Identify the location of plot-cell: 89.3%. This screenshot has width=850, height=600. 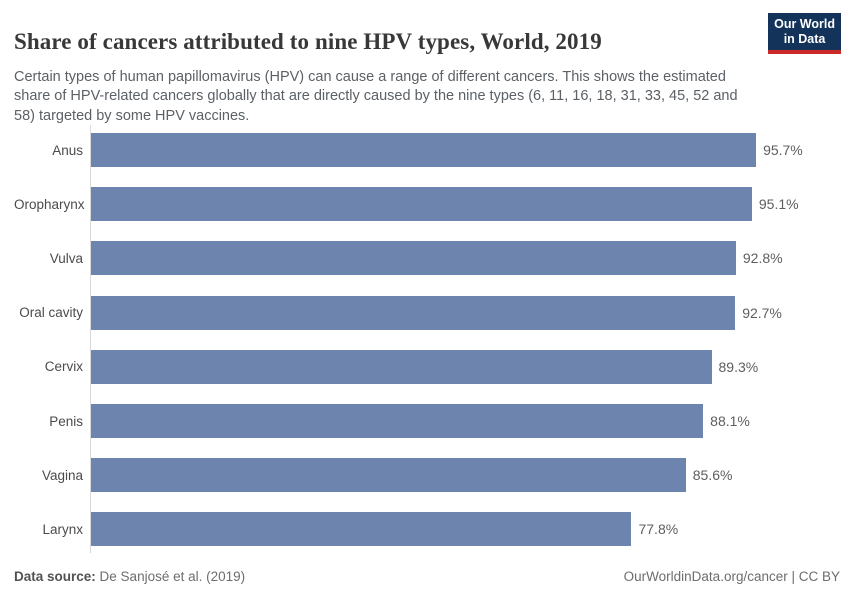
(465, 367).